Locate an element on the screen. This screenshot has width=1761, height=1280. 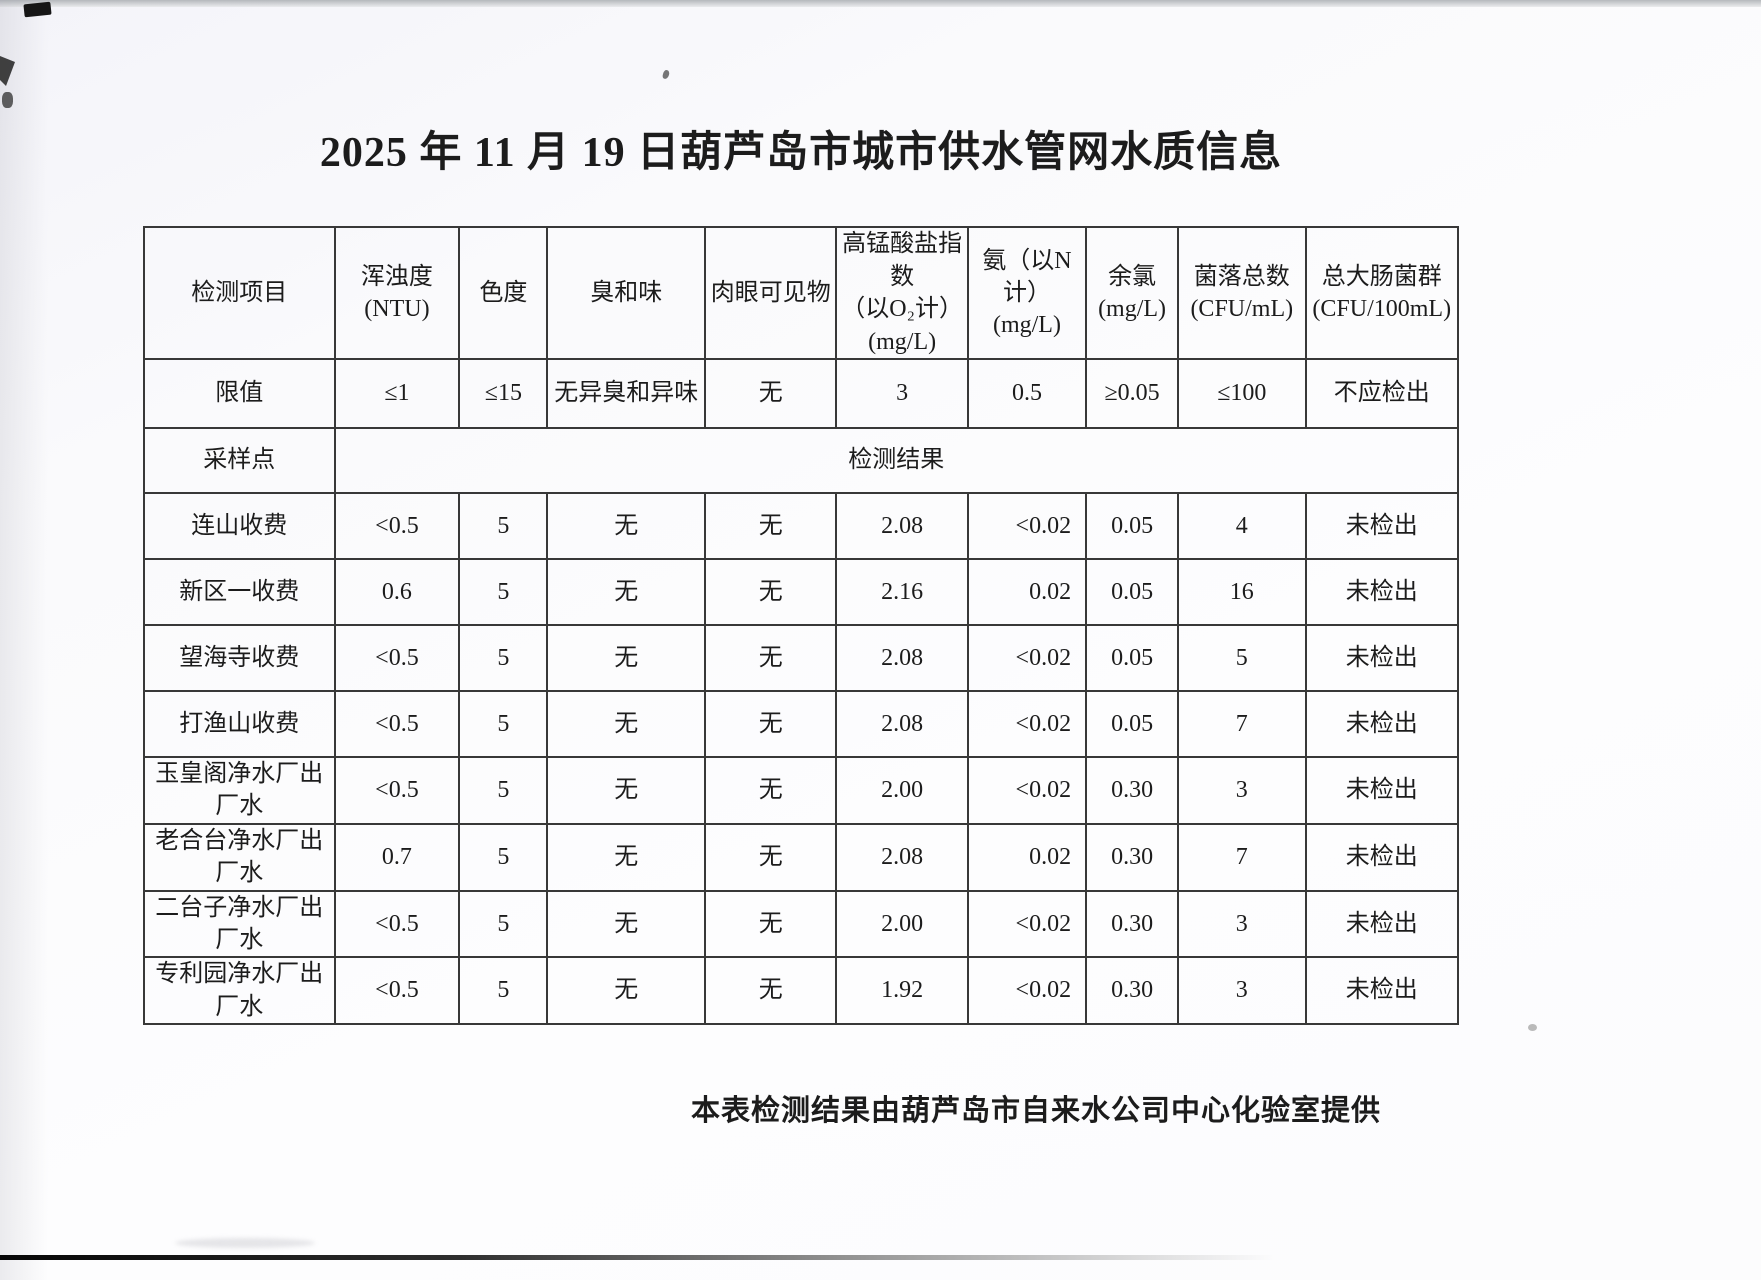
site-name-cell: 新区一收费 is located at coordinates (239, 591).